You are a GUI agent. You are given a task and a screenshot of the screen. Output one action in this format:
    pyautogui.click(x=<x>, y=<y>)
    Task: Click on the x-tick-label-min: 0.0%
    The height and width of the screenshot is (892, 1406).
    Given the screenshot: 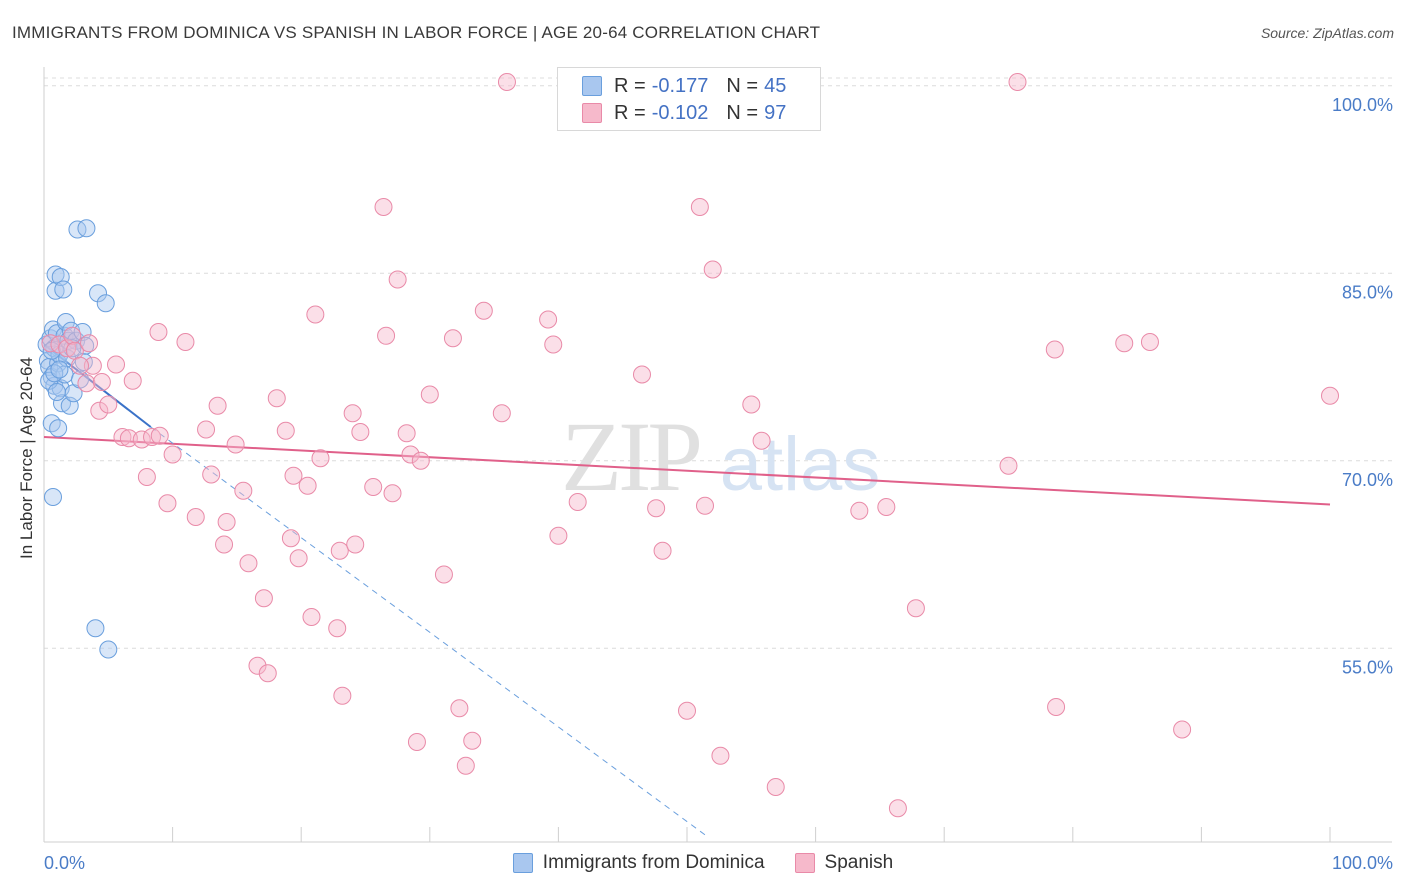 What is the action you would take?
    pyautogui.click(x=64, y=863)
    